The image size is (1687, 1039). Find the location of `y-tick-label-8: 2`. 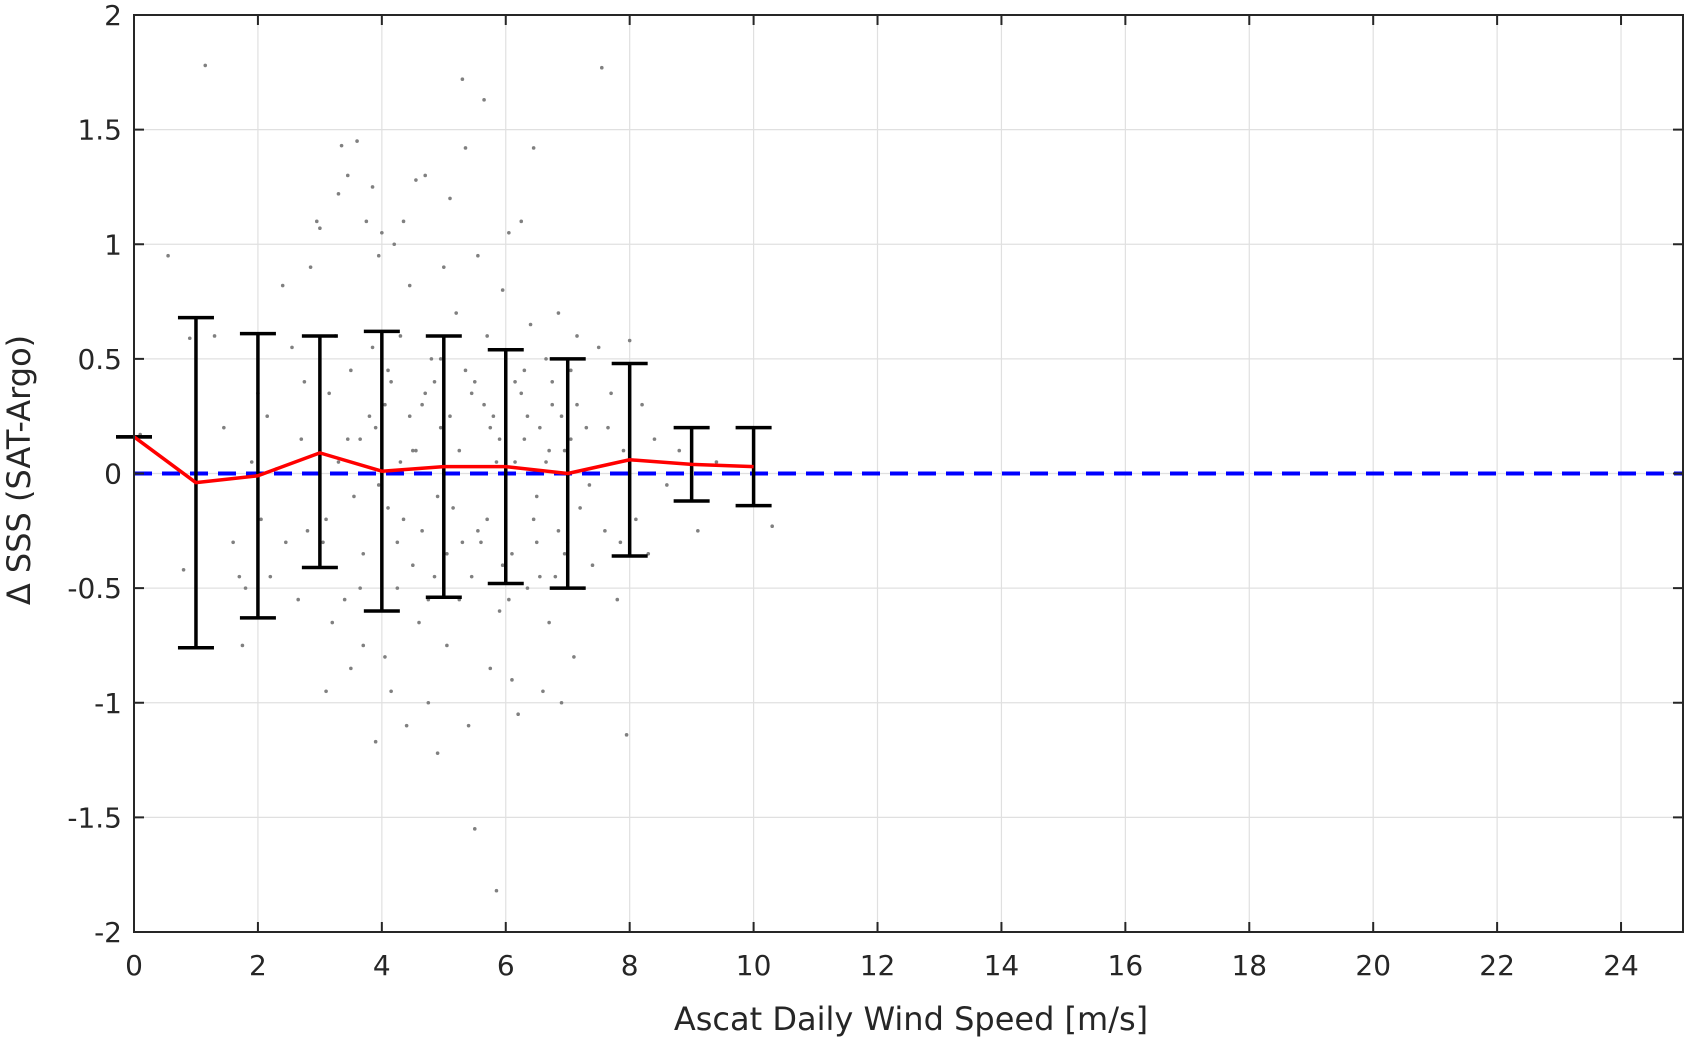

y-tick-label-8: 2 is located at coordinates (113, 16).